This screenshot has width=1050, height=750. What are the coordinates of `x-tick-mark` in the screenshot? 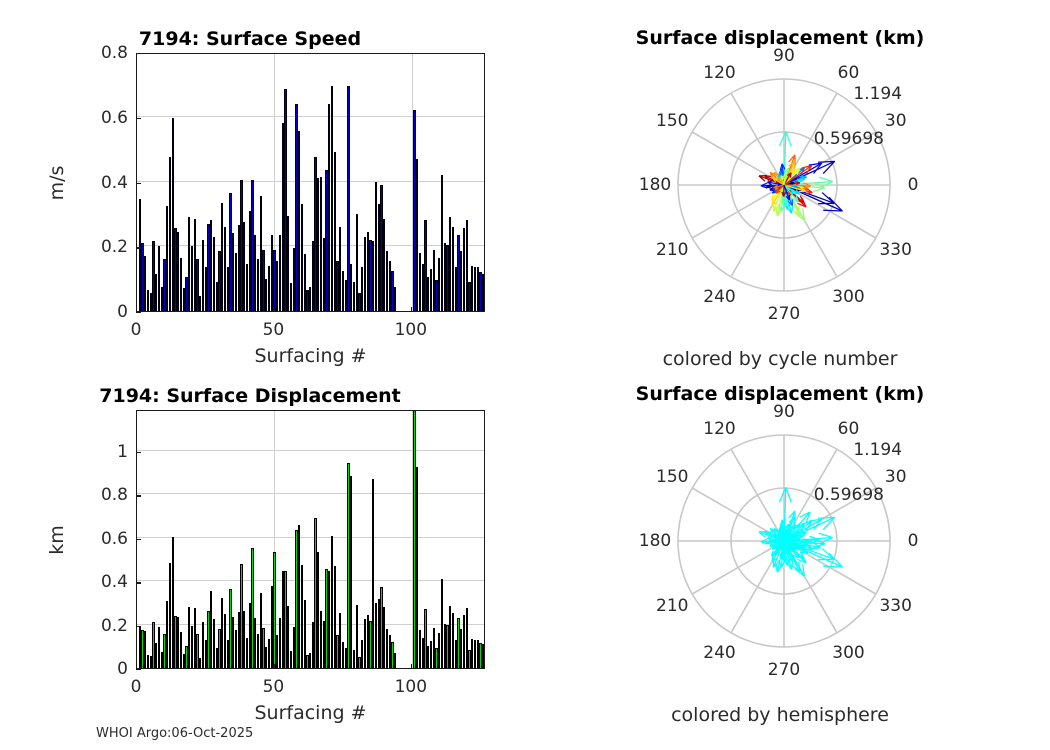 It's located at (411, 666).